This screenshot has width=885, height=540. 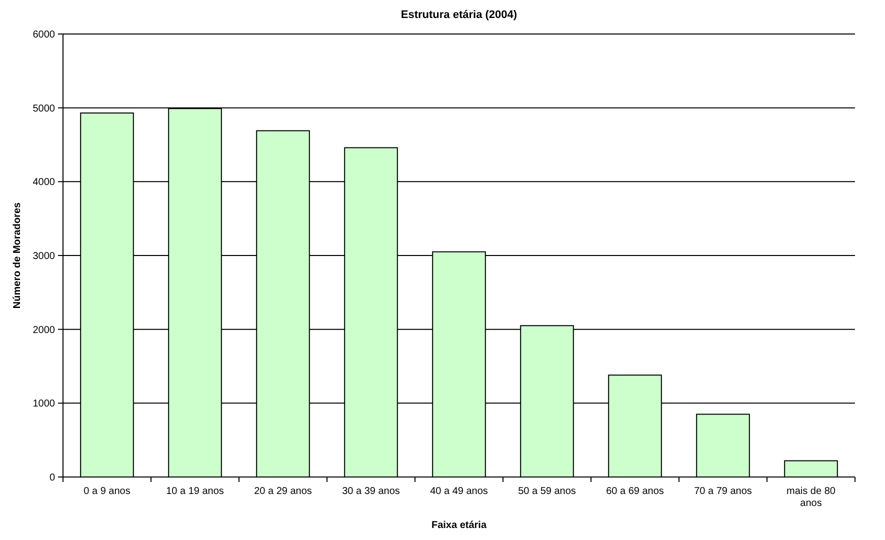 What do you see at coordinates (44, 35) in the screenshot?
I see `y-tick-label: 6000` at bounding box center [44, 35].